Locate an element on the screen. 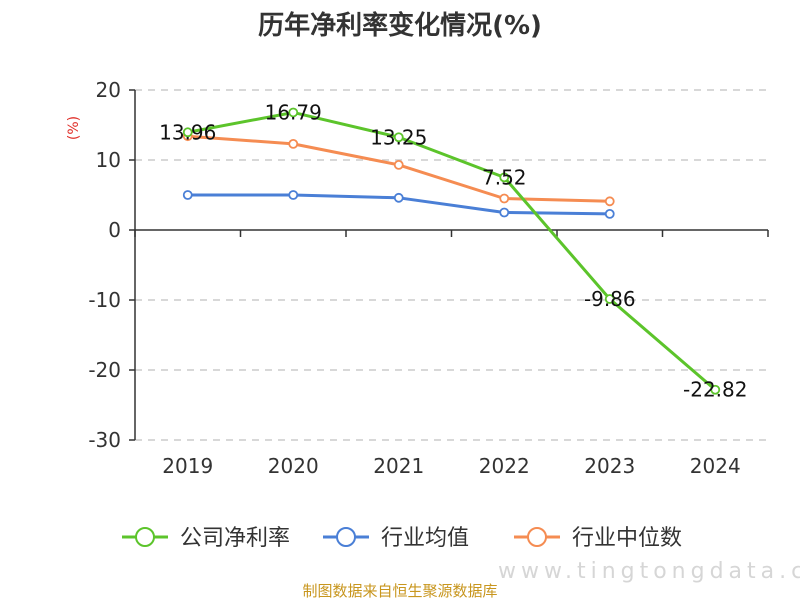 The width and height of the screenshot is (800, 600). data-label: 13.25 is located at coordinates (398, 137).